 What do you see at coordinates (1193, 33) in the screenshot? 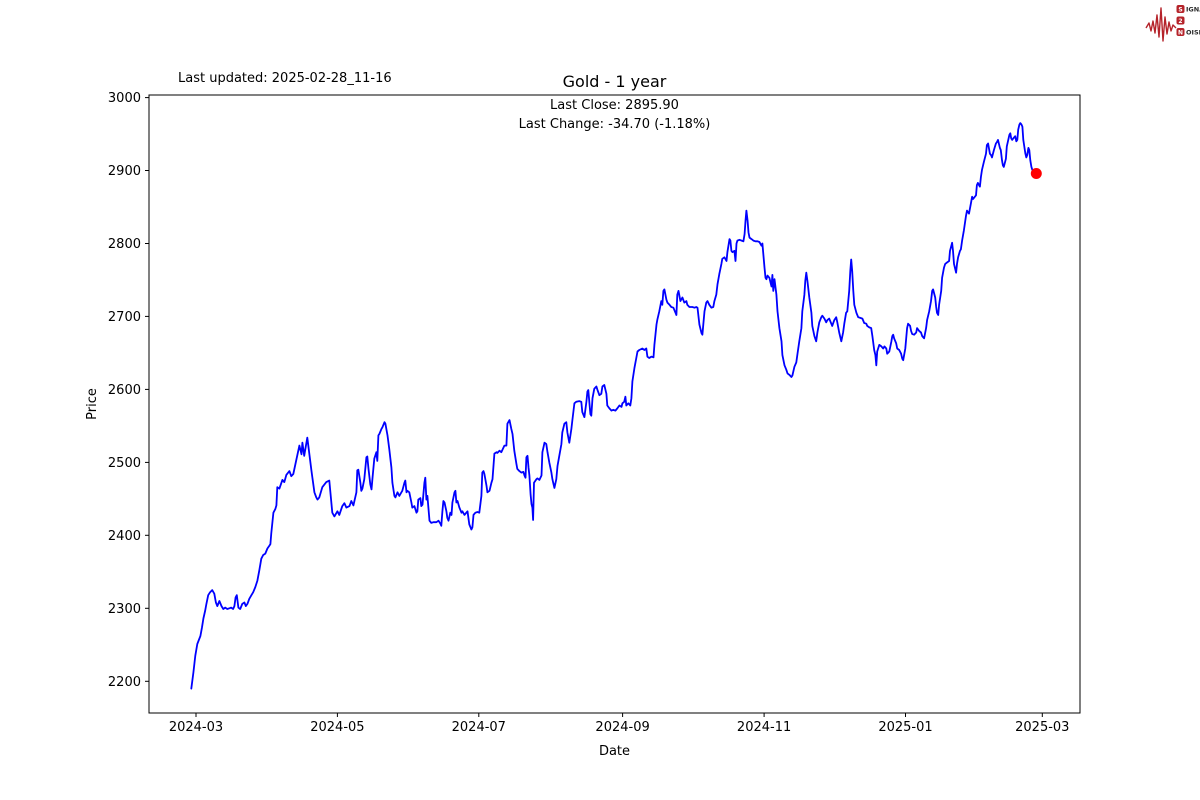
I see `logo-word-oise: OISE` at bounding box center [1193, 33].